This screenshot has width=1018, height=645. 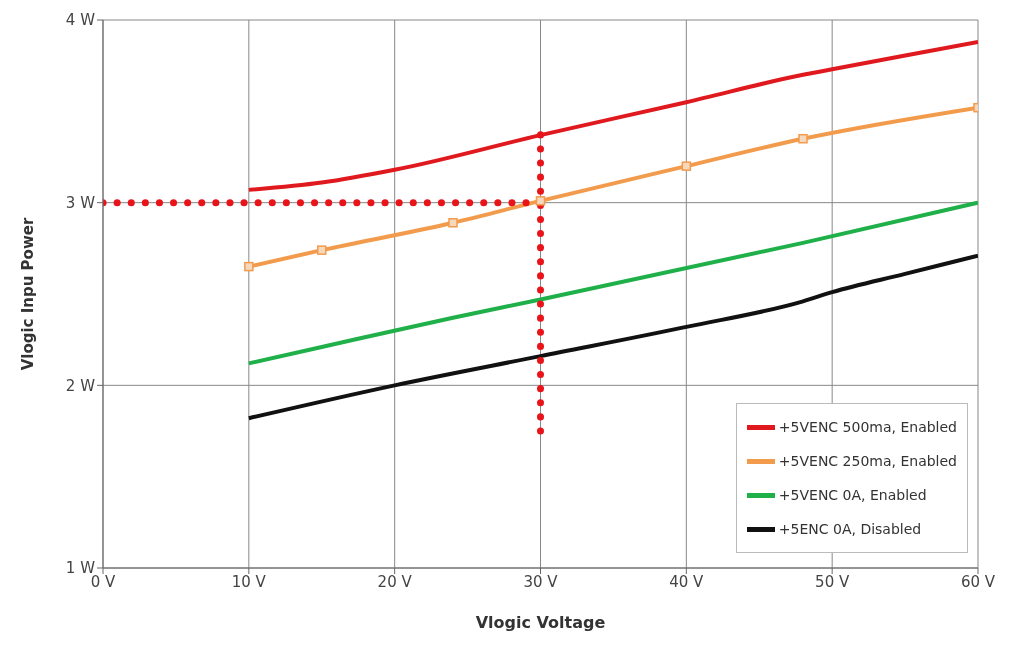 I want to click on legend-label: +5VENC 0A, Enabled, so click(x=852, y=495).